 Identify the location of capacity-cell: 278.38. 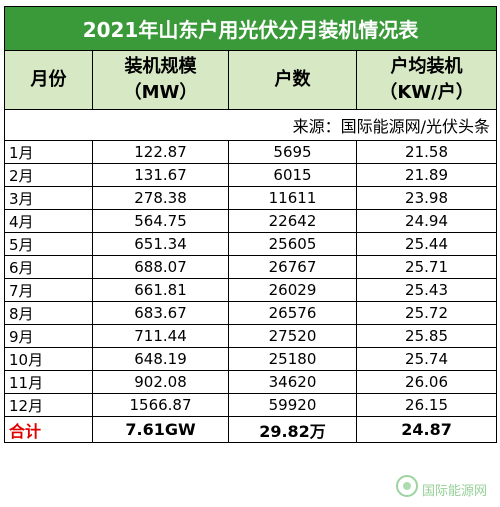
(160, 198).